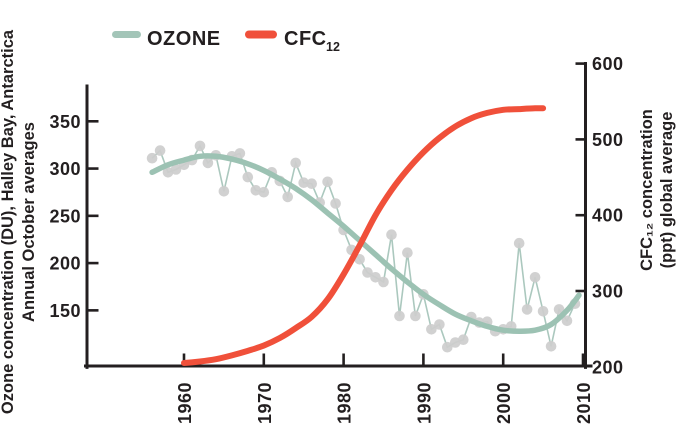  What do you see at coordinates (226, 41) in the screenshot?
I see `legend: OZONE CFC 12` at bounding box center [226, 41].